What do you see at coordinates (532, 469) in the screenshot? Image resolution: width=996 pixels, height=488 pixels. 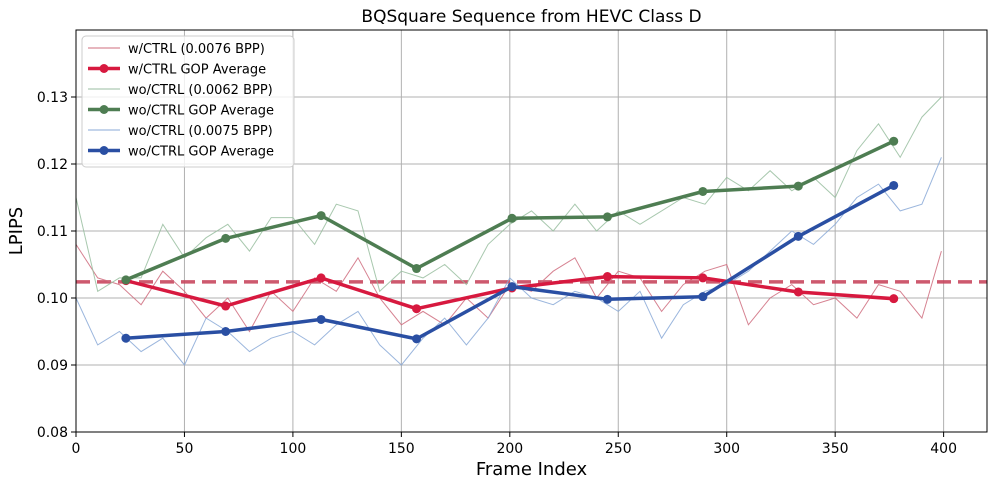 I see `x-axis-label: Frame Index` at bounding box center [532, 469].